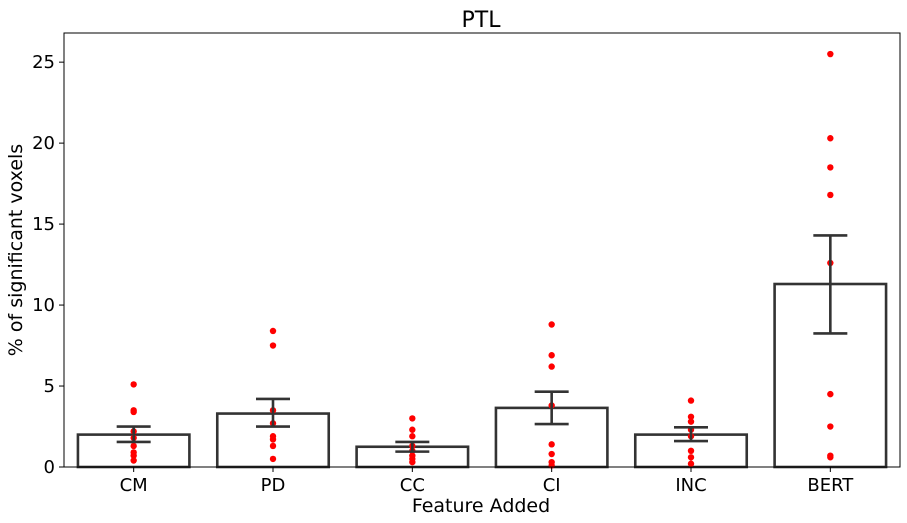 Image resolution: width=907 pixels, height=523 pixels. I want to click on y-tick-label: 25, so click(43, 62).